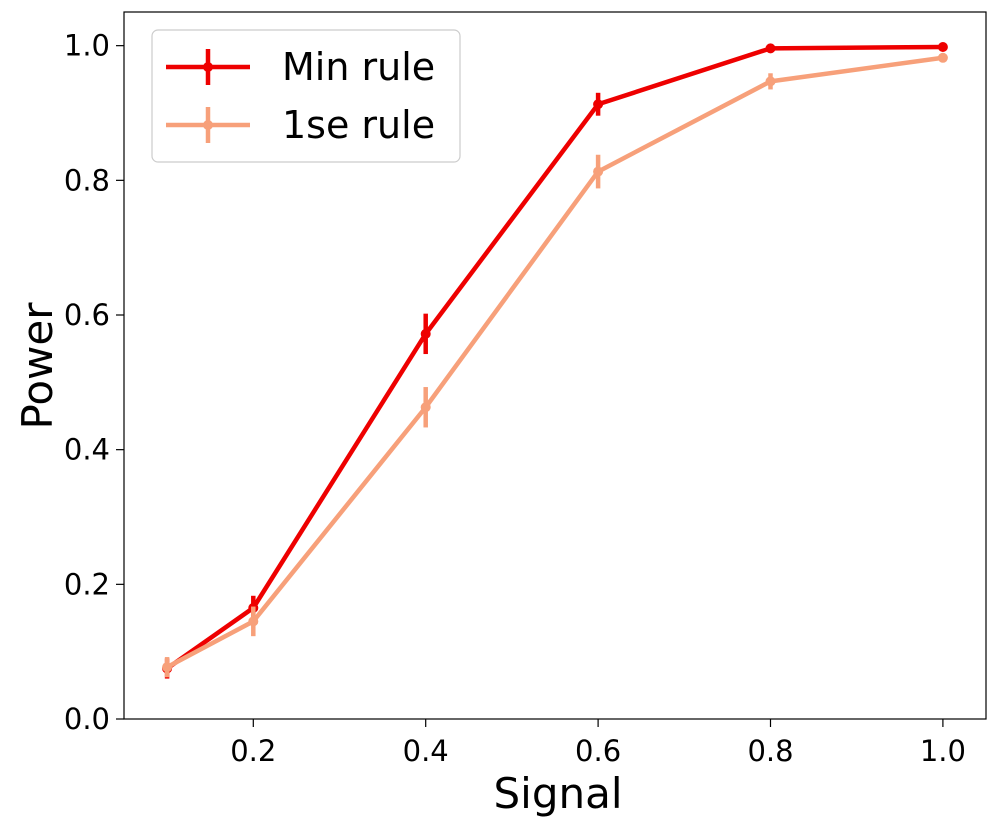  What do you see at coordinates (87, 46) in the screenshot?
I see `y-tick-label: 1.0` at bounding box center [87, 46].